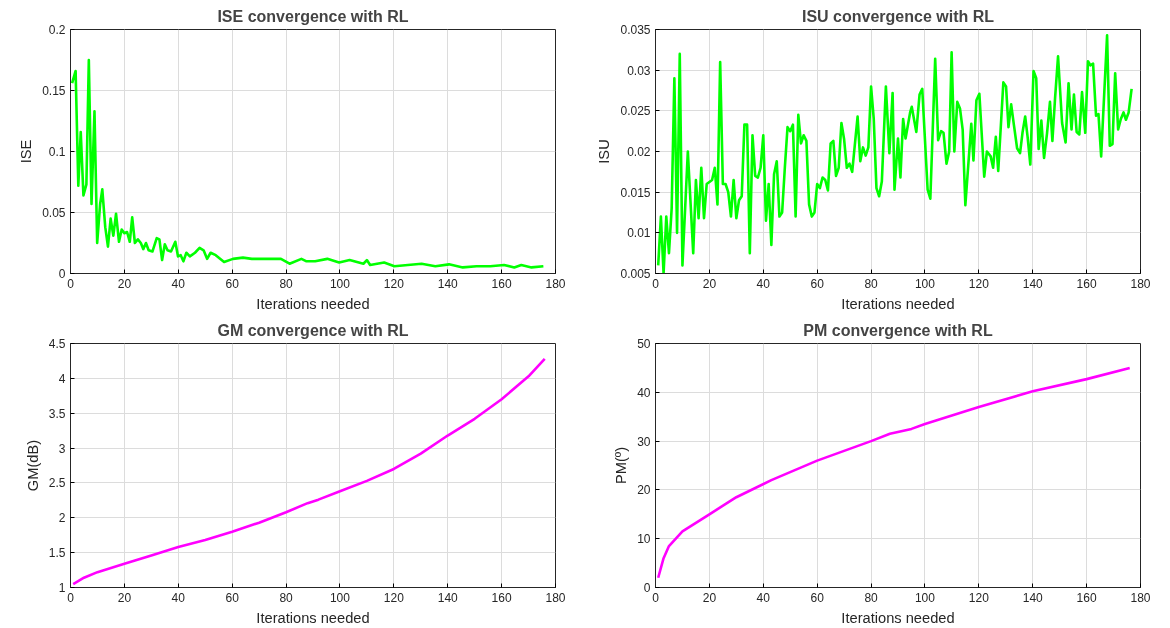  I want to click on y-tick-label: 4.5, so click(57, 344).